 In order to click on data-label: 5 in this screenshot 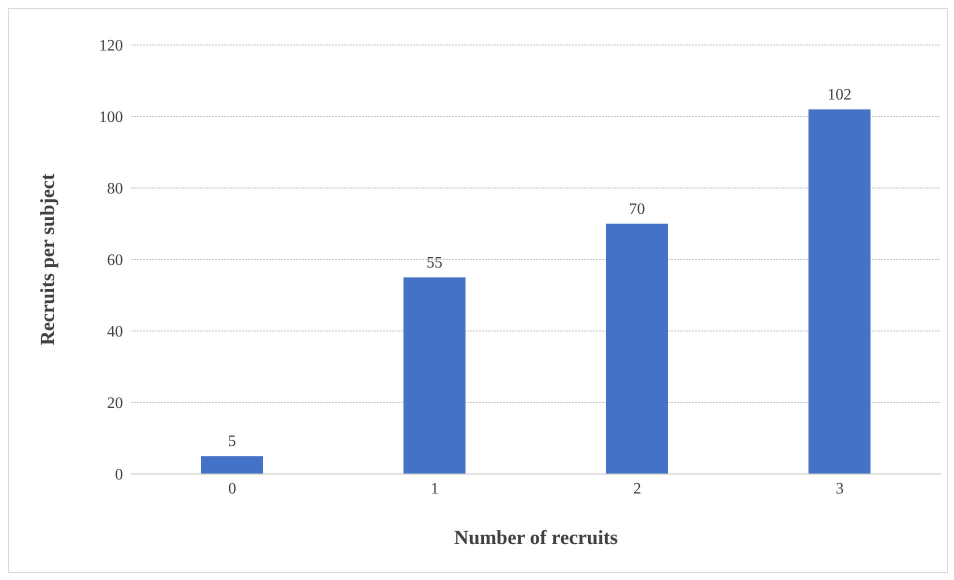, I will do `click(232, 441)`.